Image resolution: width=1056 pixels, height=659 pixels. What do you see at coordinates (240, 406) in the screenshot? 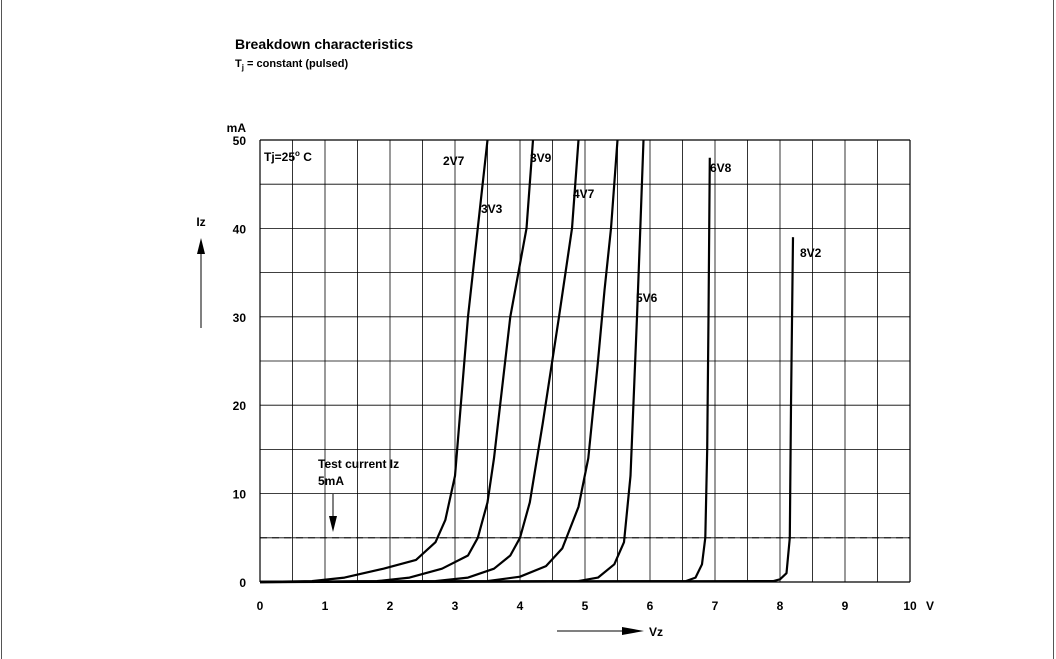
I see `y-tick-label: 20` at bounding box center [240, 406].